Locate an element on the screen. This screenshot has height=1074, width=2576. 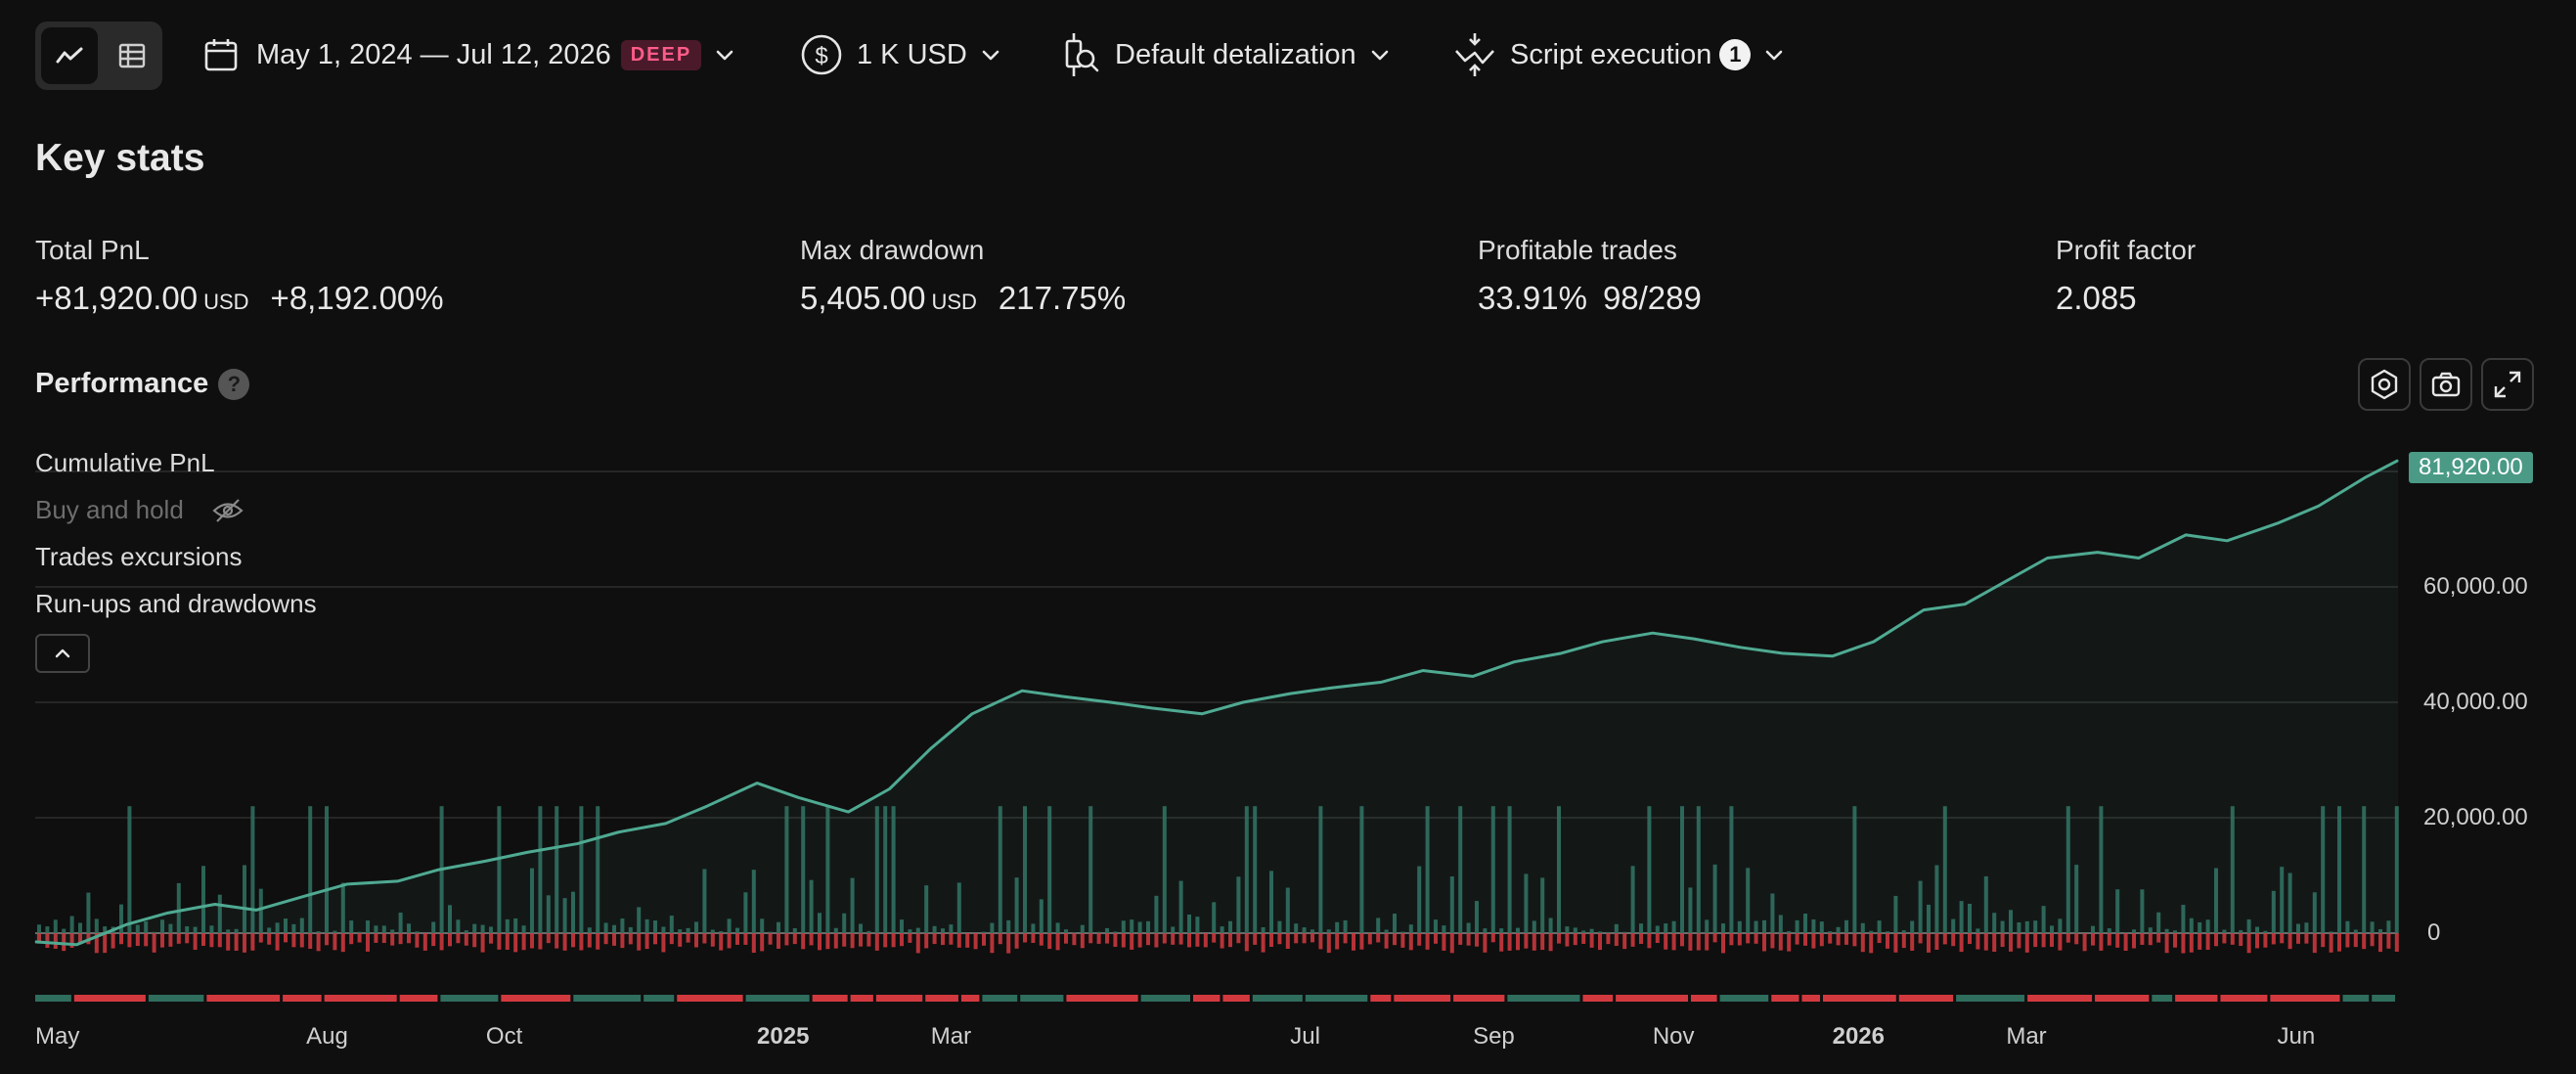
profitable-trades-label: Profitable trades is located at coordinates (1577, 250).